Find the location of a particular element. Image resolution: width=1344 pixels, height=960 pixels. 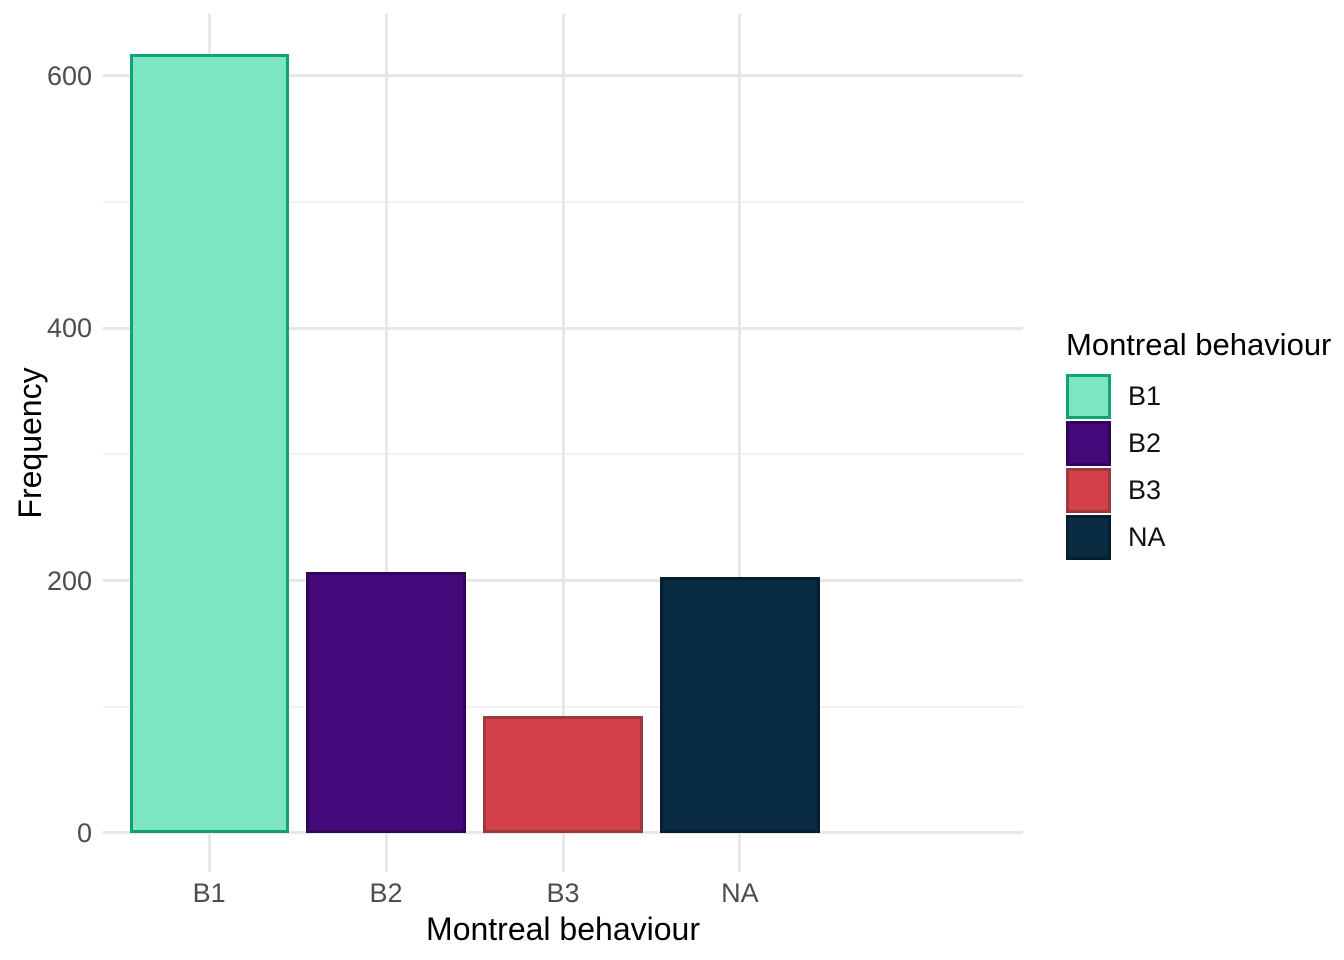

legend: Montreal behaviour B1 B2 B3 NA is located at coordinates (1198, 444).